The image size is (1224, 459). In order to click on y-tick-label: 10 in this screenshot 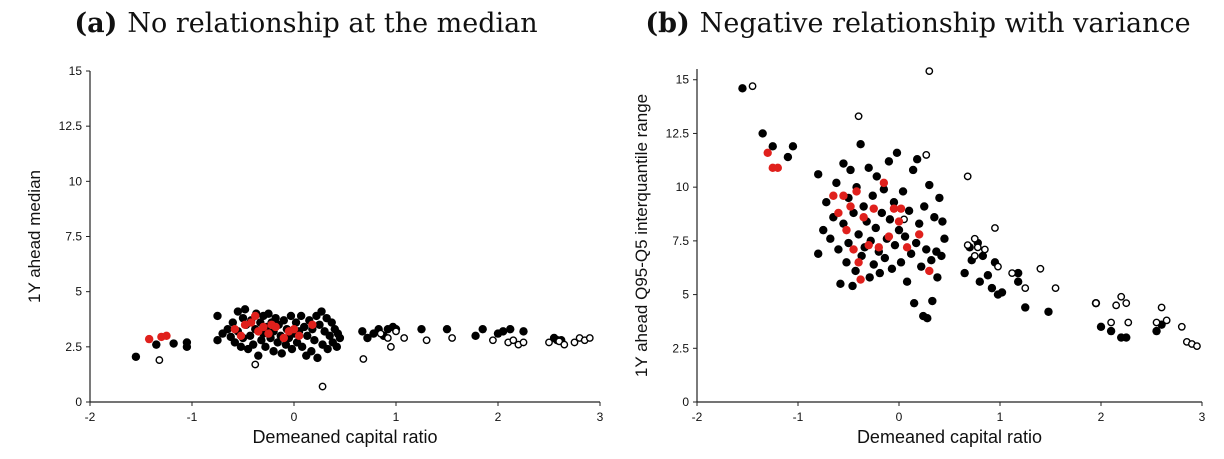, I will do `click(76, 181)`.